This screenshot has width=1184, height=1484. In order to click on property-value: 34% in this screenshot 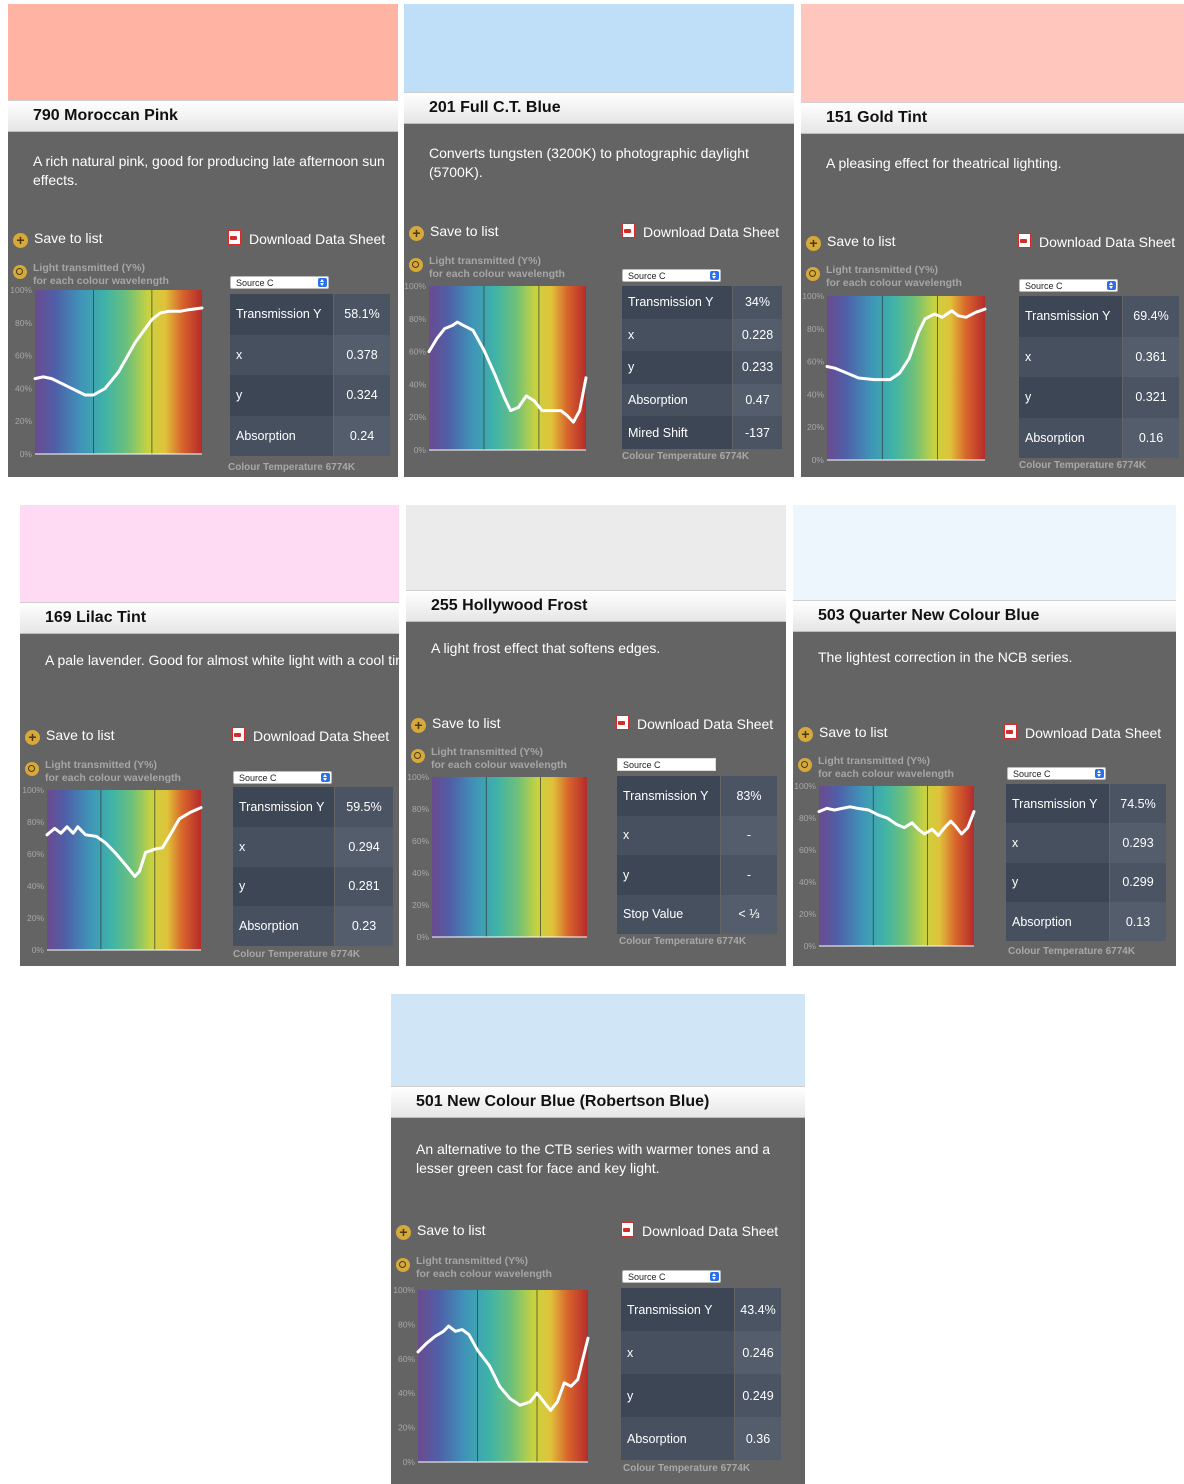, I will do `click(757, 302)`.